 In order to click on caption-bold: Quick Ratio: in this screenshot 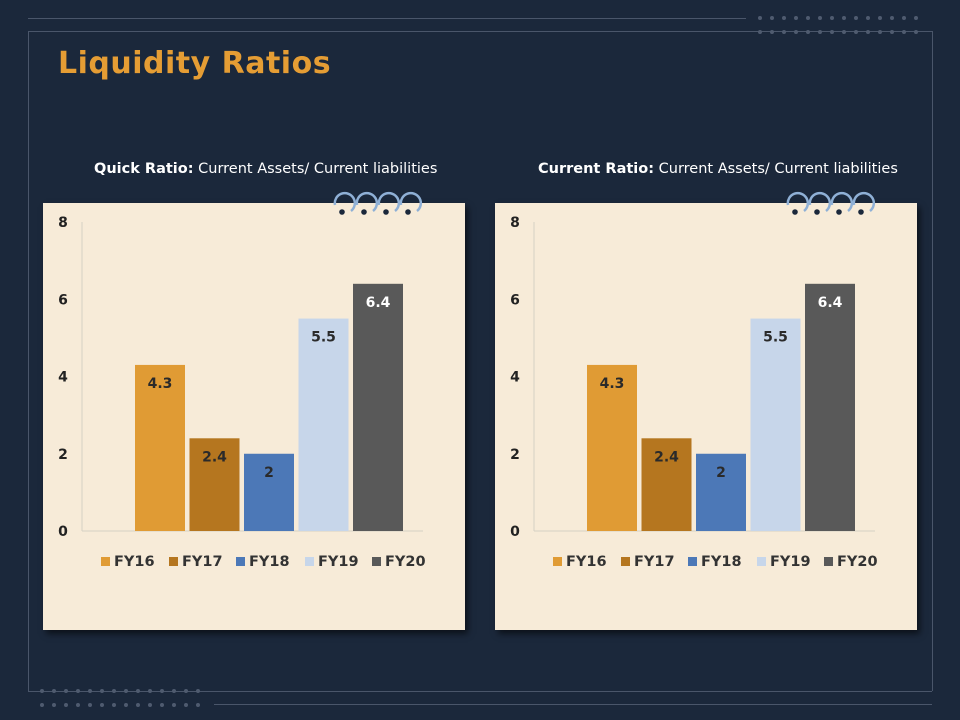, I will do `click(144, 169)`.